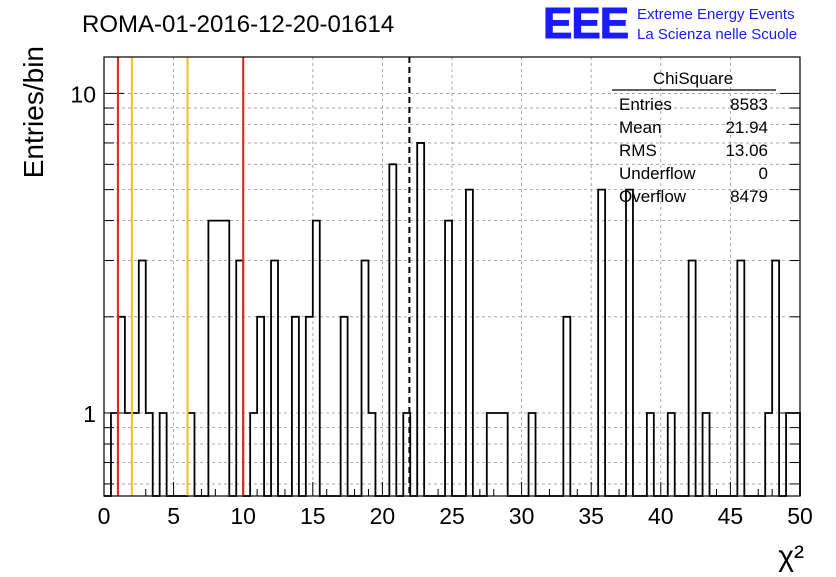 This screenshot has width=836, height=577. Describe the element at coordinates (89, 414) in the screenshot. I see `y-tick-label: 1` at that location.